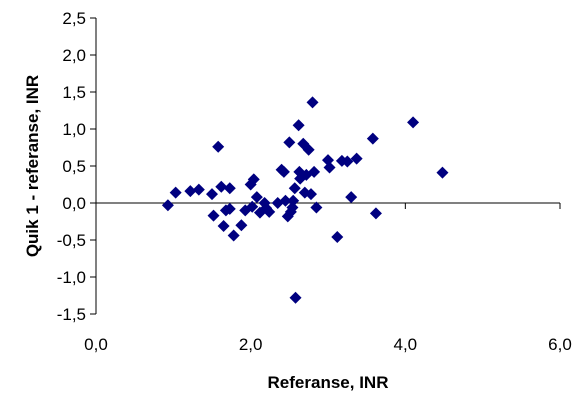  What do you see at coordinates (71, 314) in the screenshot?
I see `y-tick-label: -1,5` at bounding box center [71, 314].